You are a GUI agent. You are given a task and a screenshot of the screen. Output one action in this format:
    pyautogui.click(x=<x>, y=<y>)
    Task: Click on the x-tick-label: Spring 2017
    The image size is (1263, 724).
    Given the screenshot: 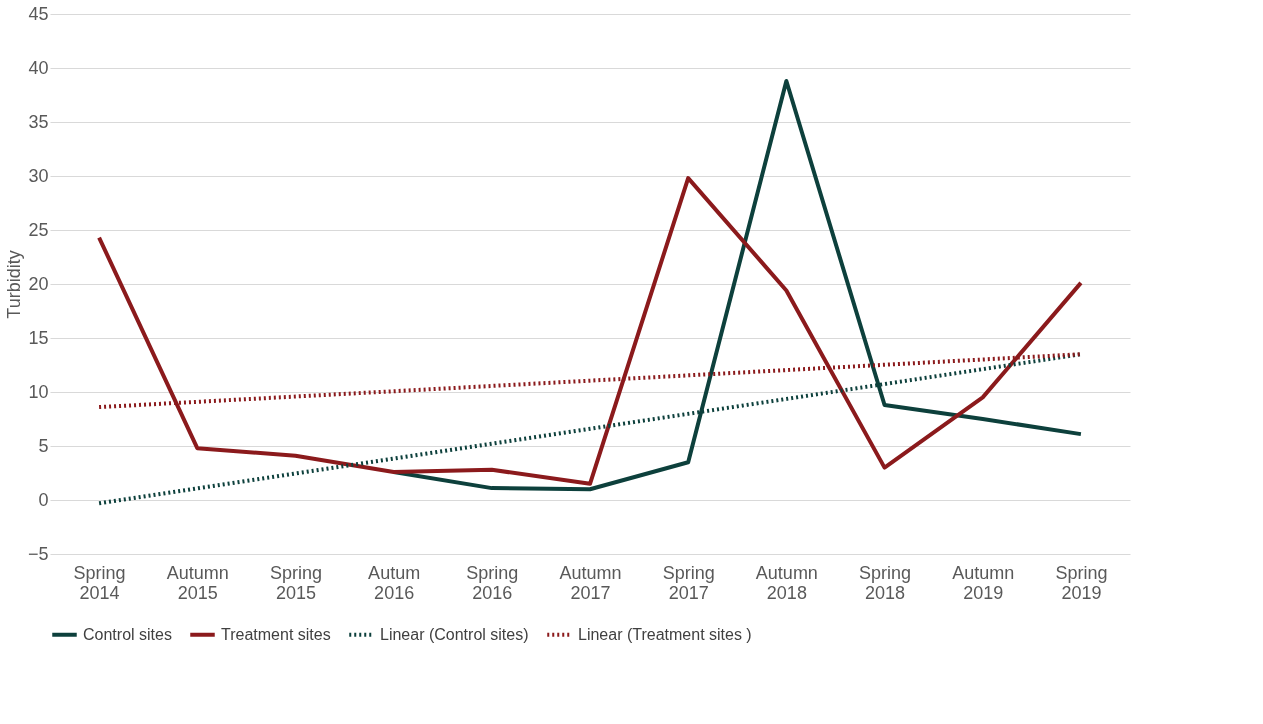 What is the action you would take?
    pyautogui.click(x=688, y=582)
    